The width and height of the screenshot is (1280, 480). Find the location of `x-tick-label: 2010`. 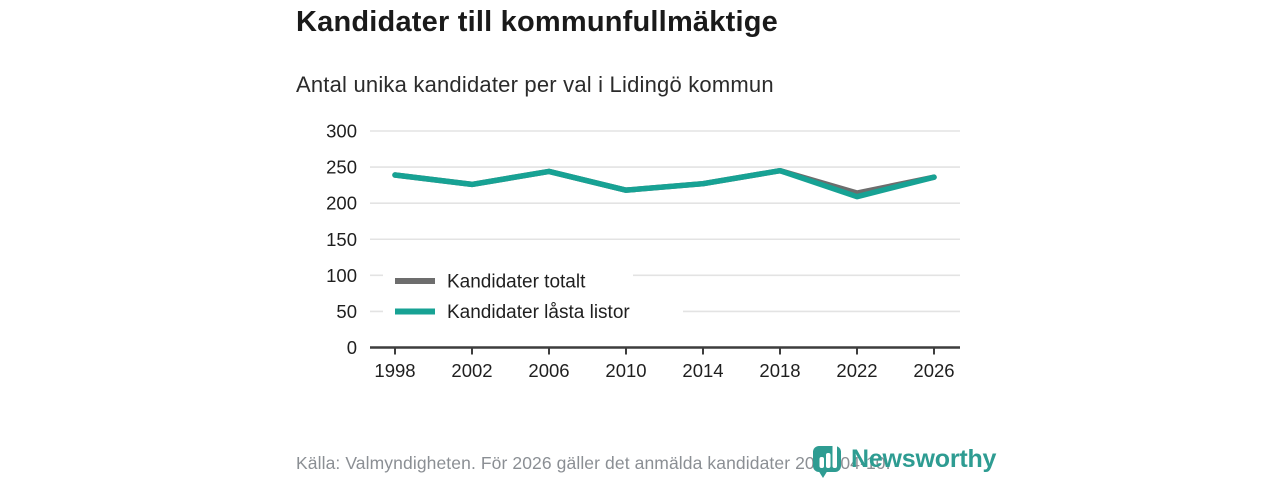

x-tick-label: 2010 is located at coordinates (625, 370).